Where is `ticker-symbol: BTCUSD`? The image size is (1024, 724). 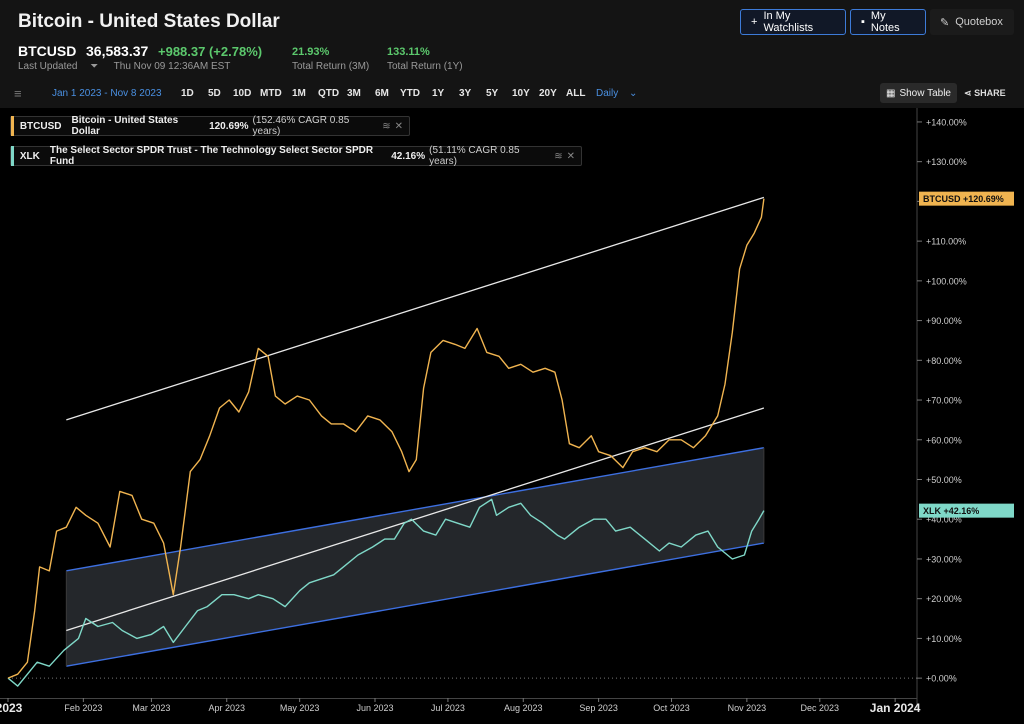
ticker-symbol: BTCUSD is located at coordinates (47, 51).